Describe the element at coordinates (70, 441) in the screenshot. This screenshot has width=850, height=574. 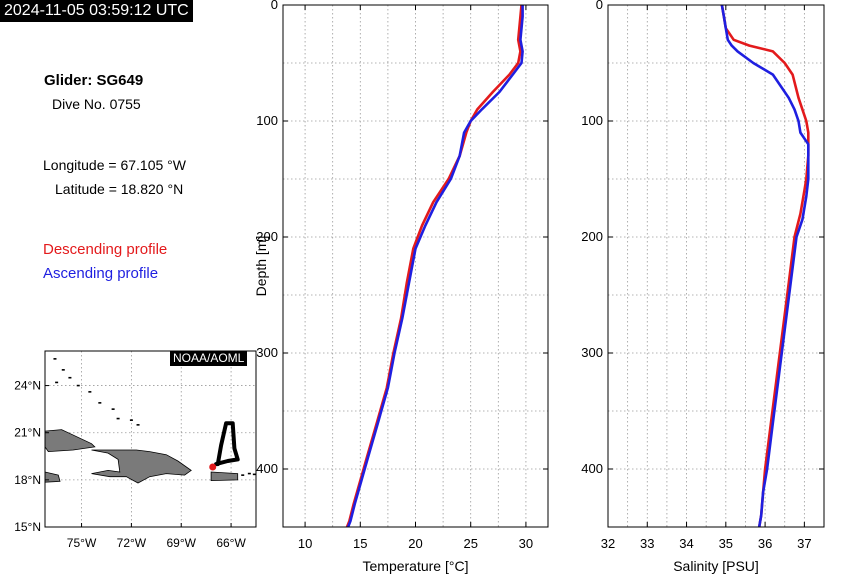
I see `land-cuba` at that location.